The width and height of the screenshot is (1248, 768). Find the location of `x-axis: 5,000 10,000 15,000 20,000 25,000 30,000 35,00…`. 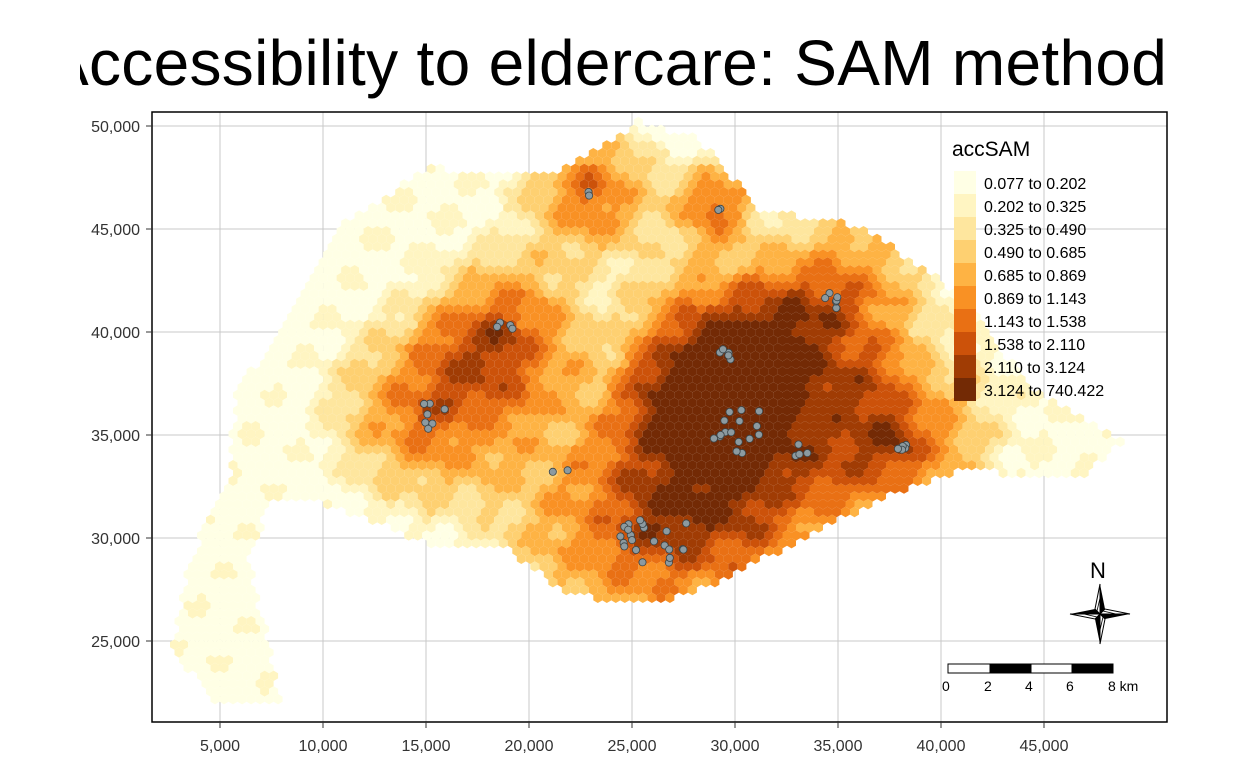

x-axis: 5,000 10,000 15,000 20,000 25,000 30,000 35,00… is located at coordinates (634, 738).